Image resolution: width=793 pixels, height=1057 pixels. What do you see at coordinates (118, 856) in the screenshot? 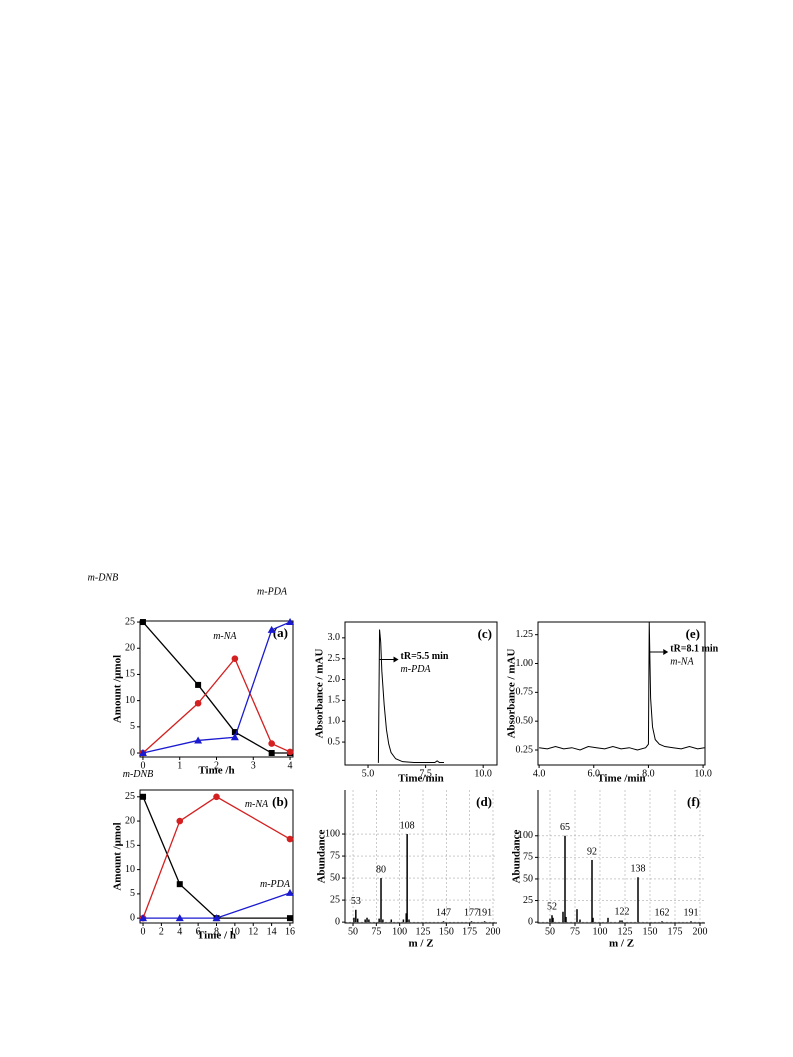
I see `y-axis-label: Amount /μmol` at bounding box center [118, 856].